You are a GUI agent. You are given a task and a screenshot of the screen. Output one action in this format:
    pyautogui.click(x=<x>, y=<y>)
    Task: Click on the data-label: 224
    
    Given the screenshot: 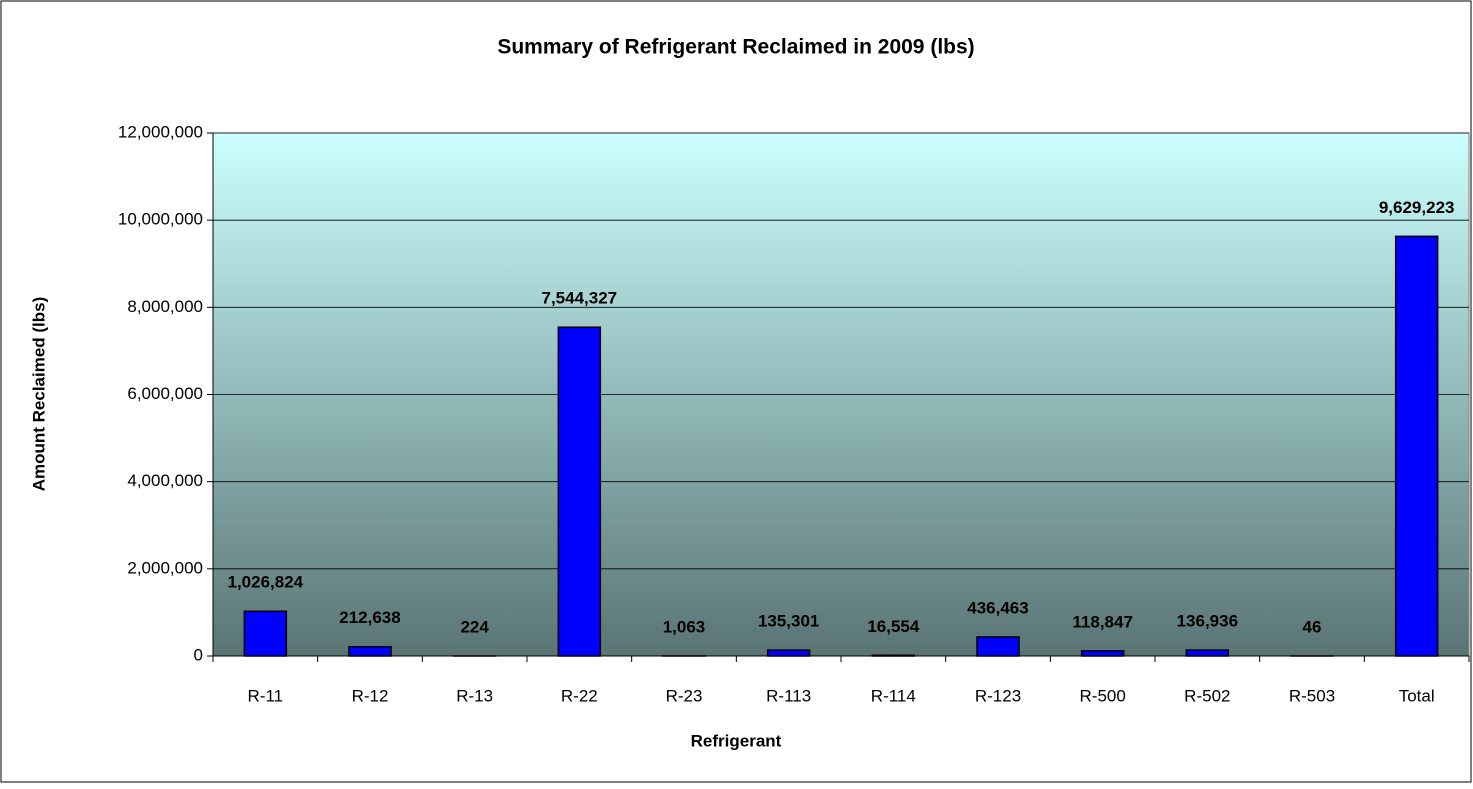 What is the action you would take?
    pyautogui.click(x=474, y=626)
    